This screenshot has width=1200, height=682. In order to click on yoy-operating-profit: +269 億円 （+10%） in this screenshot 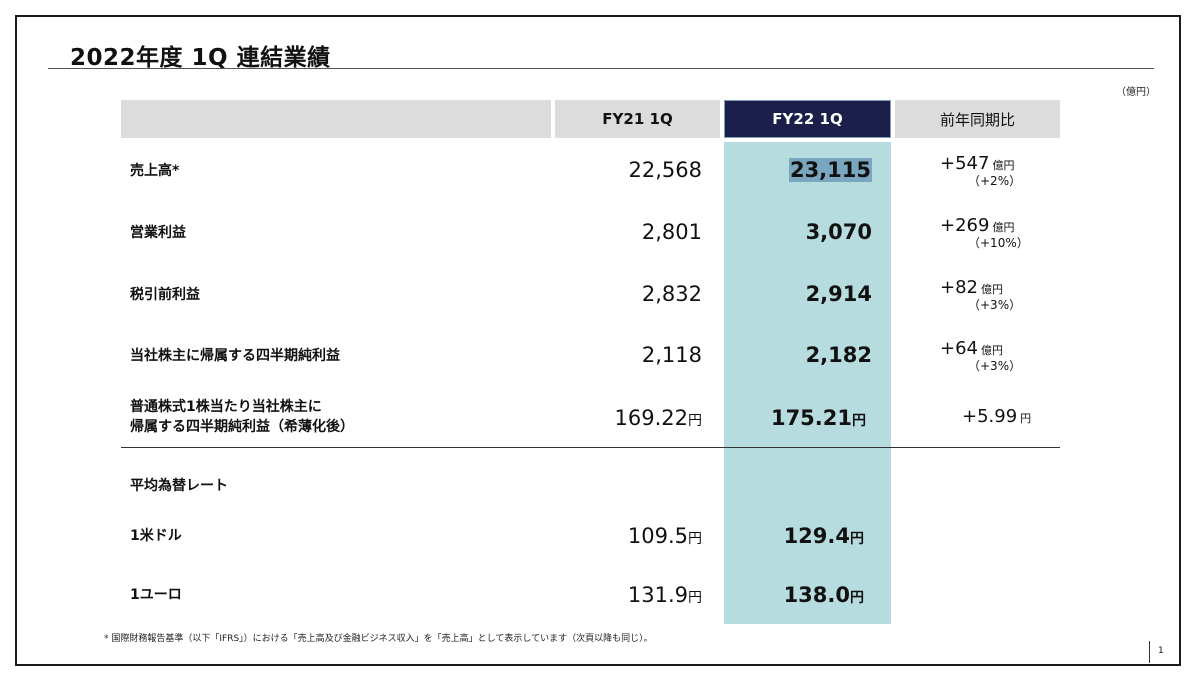, I will do `click(1000, 233)`.